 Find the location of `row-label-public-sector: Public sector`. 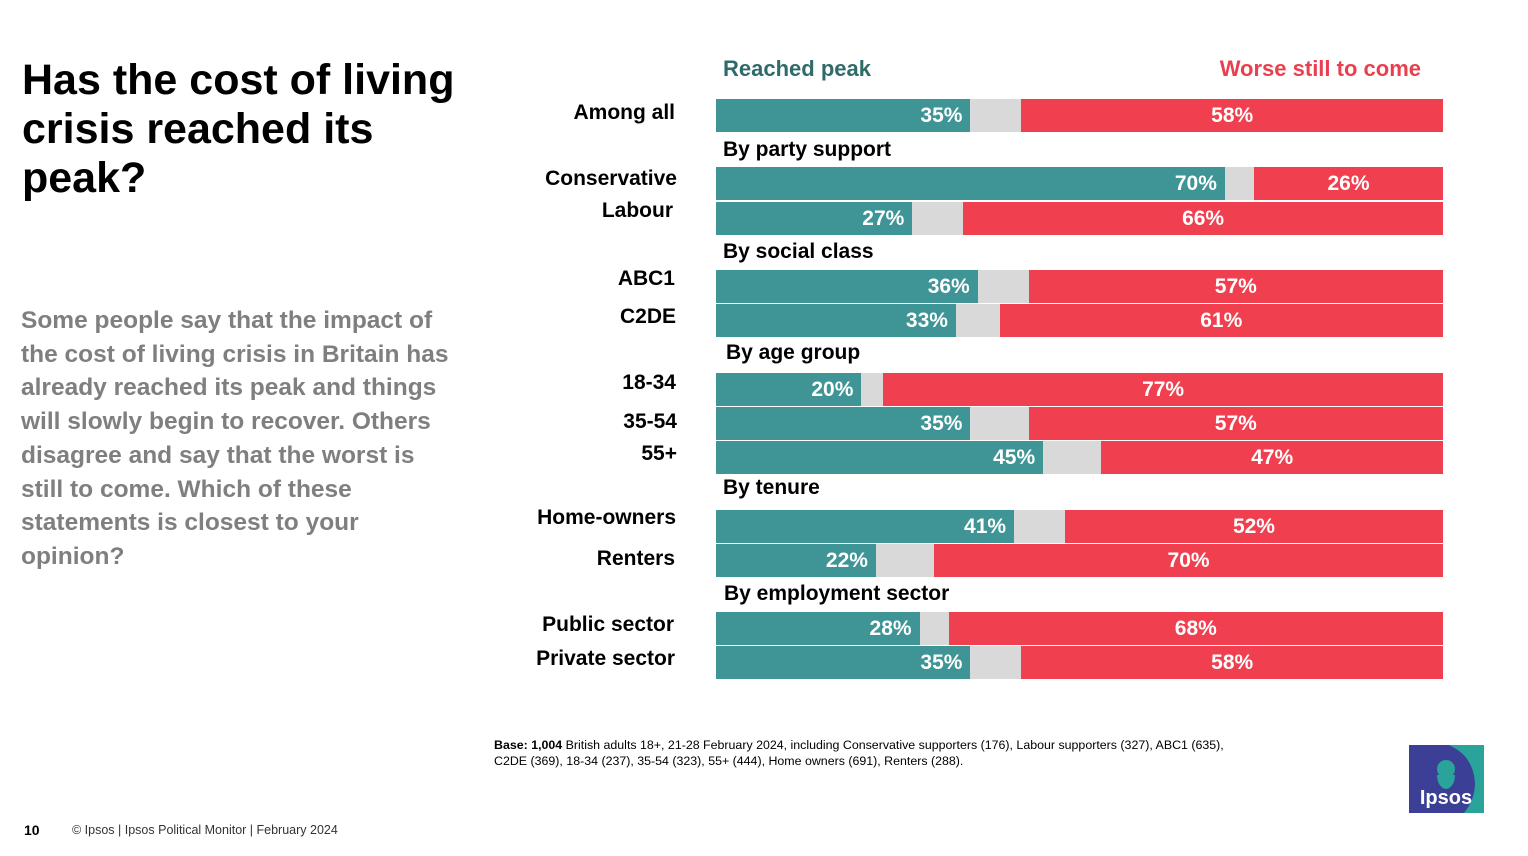

row-label-public-sector: Public sector is located at coordinates (608, 624).